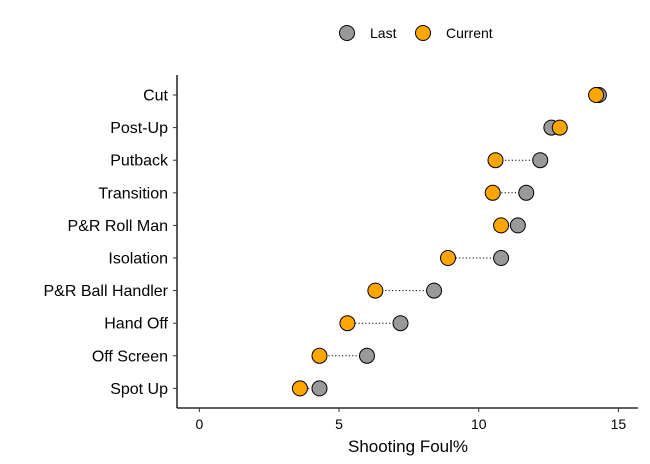 The width and height of the screenshot is (650, 464). What do you see at coordinates (339, 424) in the screenshot?
I see `x-tick-label: 5` at bounding box center [339, 424].